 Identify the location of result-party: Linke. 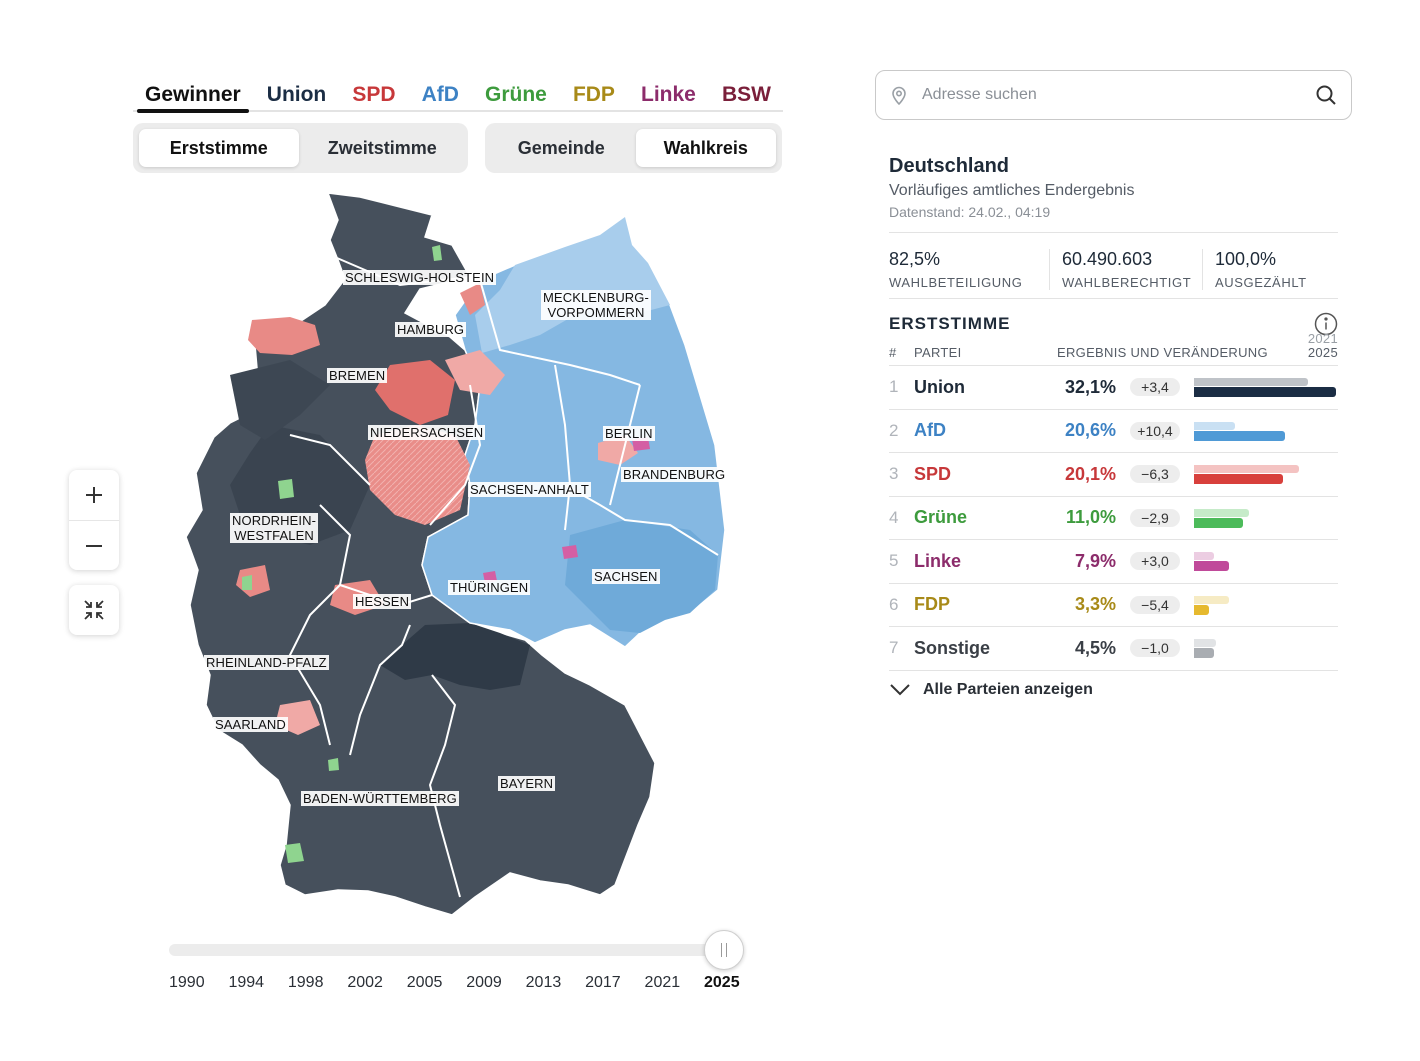
(938, 560).